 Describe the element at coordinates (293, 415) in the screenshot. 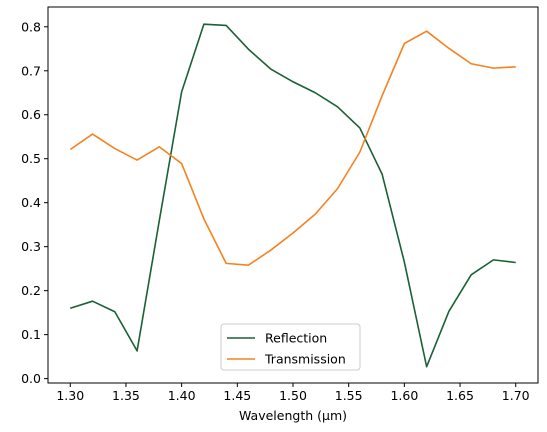

I see `x-axis-label: Wavelength (μm)` at that location.